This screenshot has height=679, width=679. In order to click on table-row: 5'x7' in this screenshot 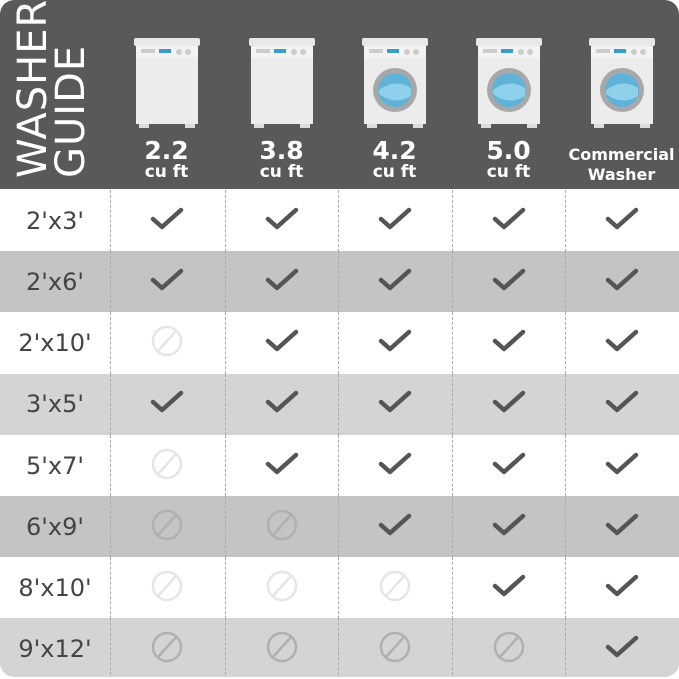, I will do `click(339, 465)`.